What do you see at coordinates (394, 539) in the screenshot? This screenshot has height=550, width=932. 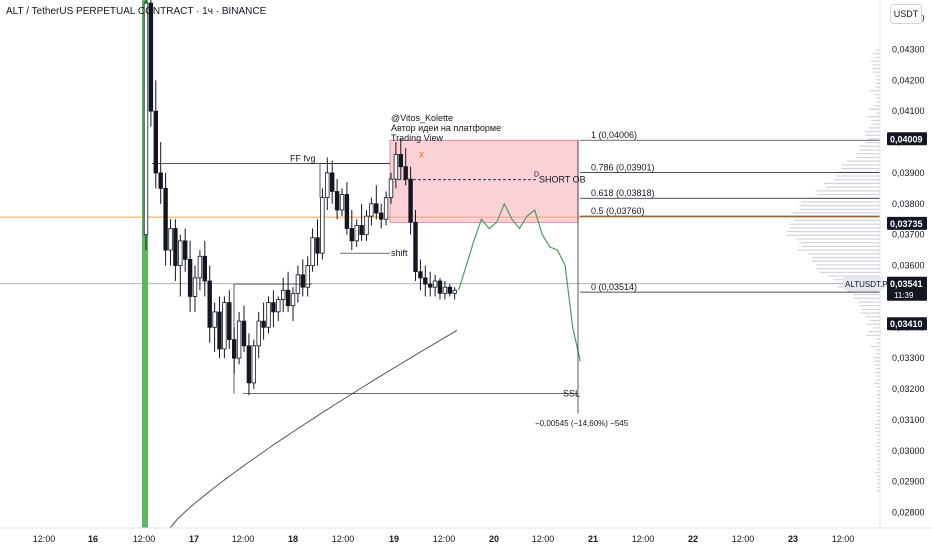 I see `x-tick-label: 19` at bounding box center [394, 539].